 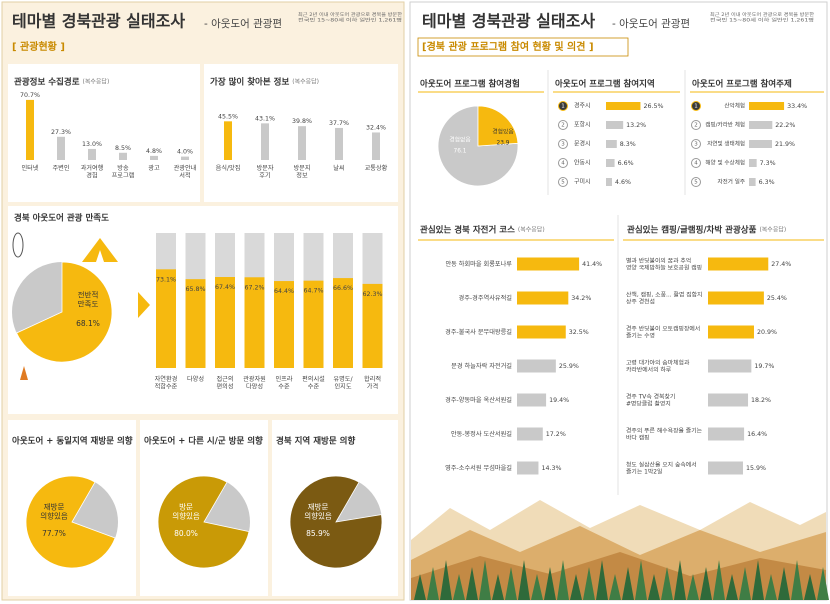 What do you see at coordinates (582, 163) in the screenshot?
I see `category-label: 안동시` at bounding box center [582, 163].